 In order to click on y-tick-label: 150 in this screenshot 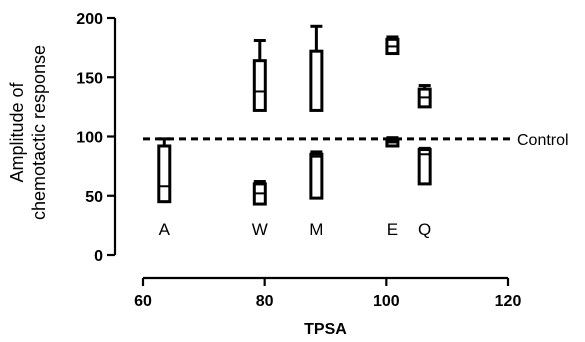, I will do `click(89, 78)`.